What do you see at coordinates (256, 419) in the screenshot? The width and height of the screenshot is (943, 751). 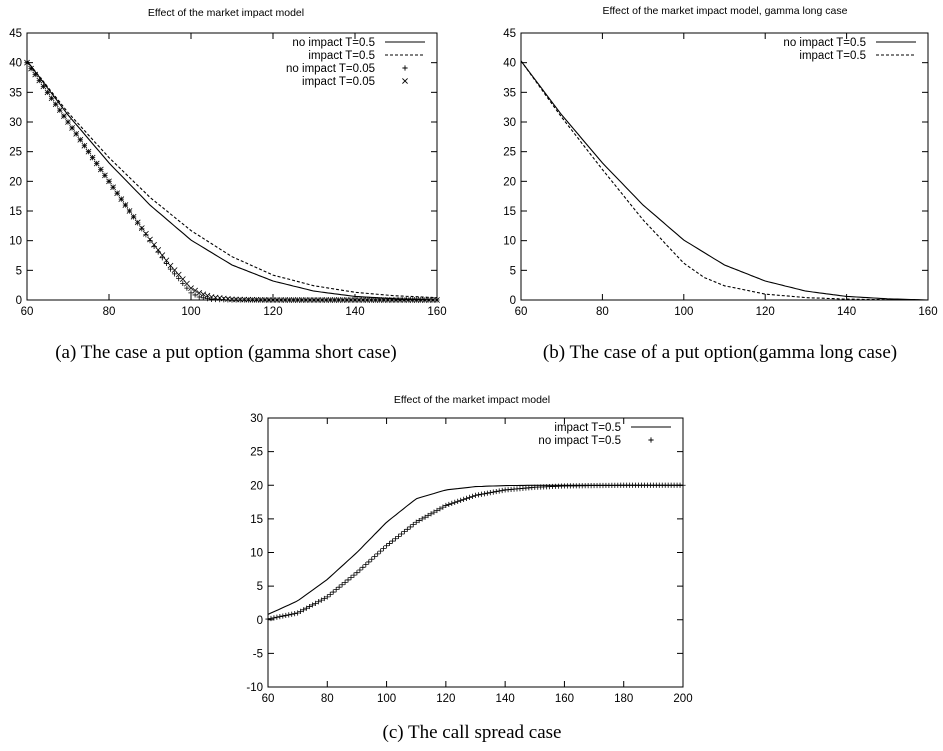 I see `chart-c-ytick-label: 30` at bounding box center [256, 419].